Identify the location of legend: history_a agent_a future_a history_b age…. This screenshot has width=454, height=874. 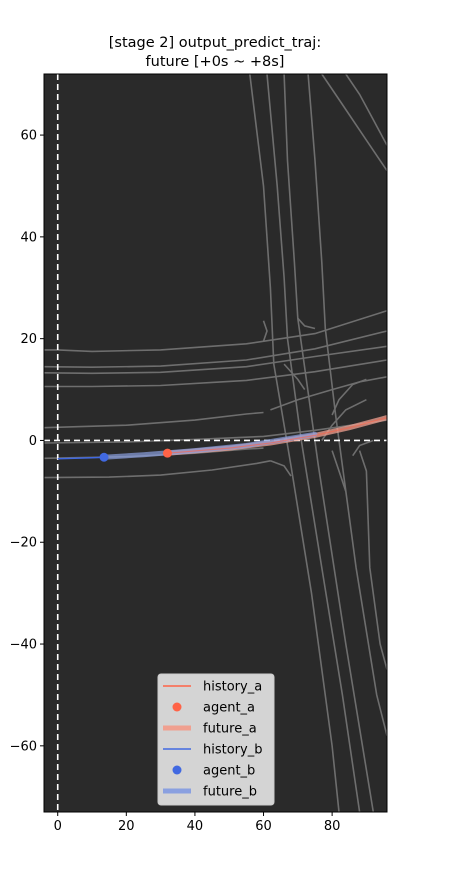
(216, 739).